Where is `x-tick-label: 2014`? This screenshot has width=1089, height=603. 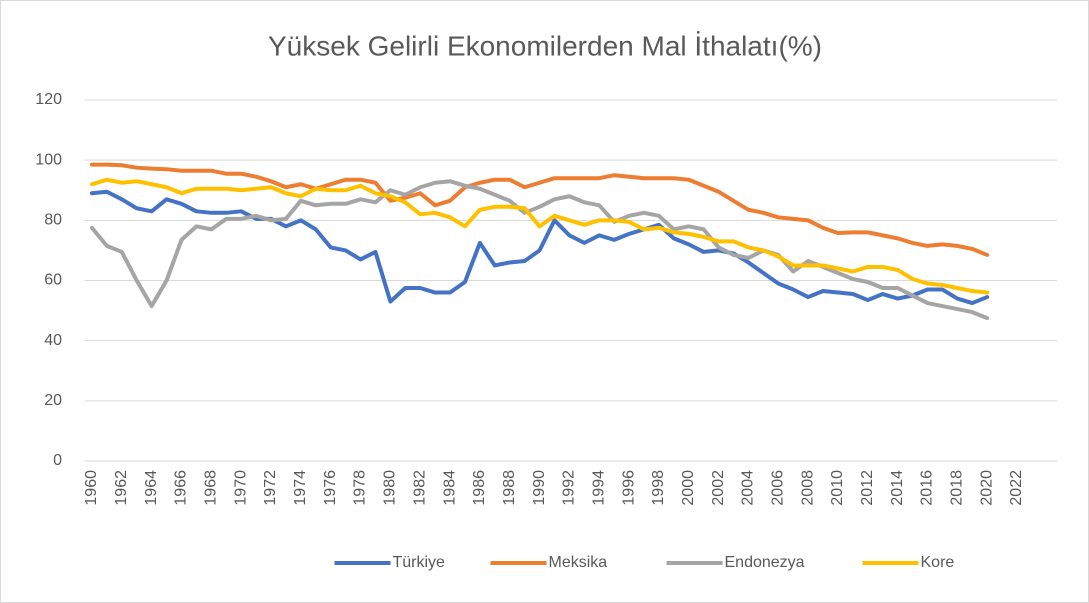 x-tick-label: 2014 is located at coordinates (897, 488).